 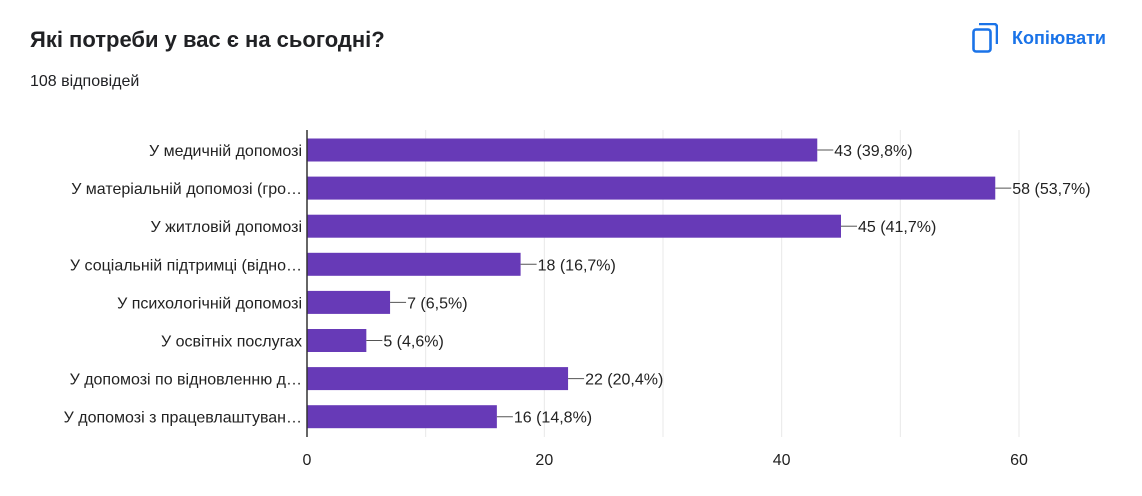 What do you see at coordinates (437, 303) in the screenshot?
I see `data-label: 7 (6,5%)` at bounding box center [437, 303].